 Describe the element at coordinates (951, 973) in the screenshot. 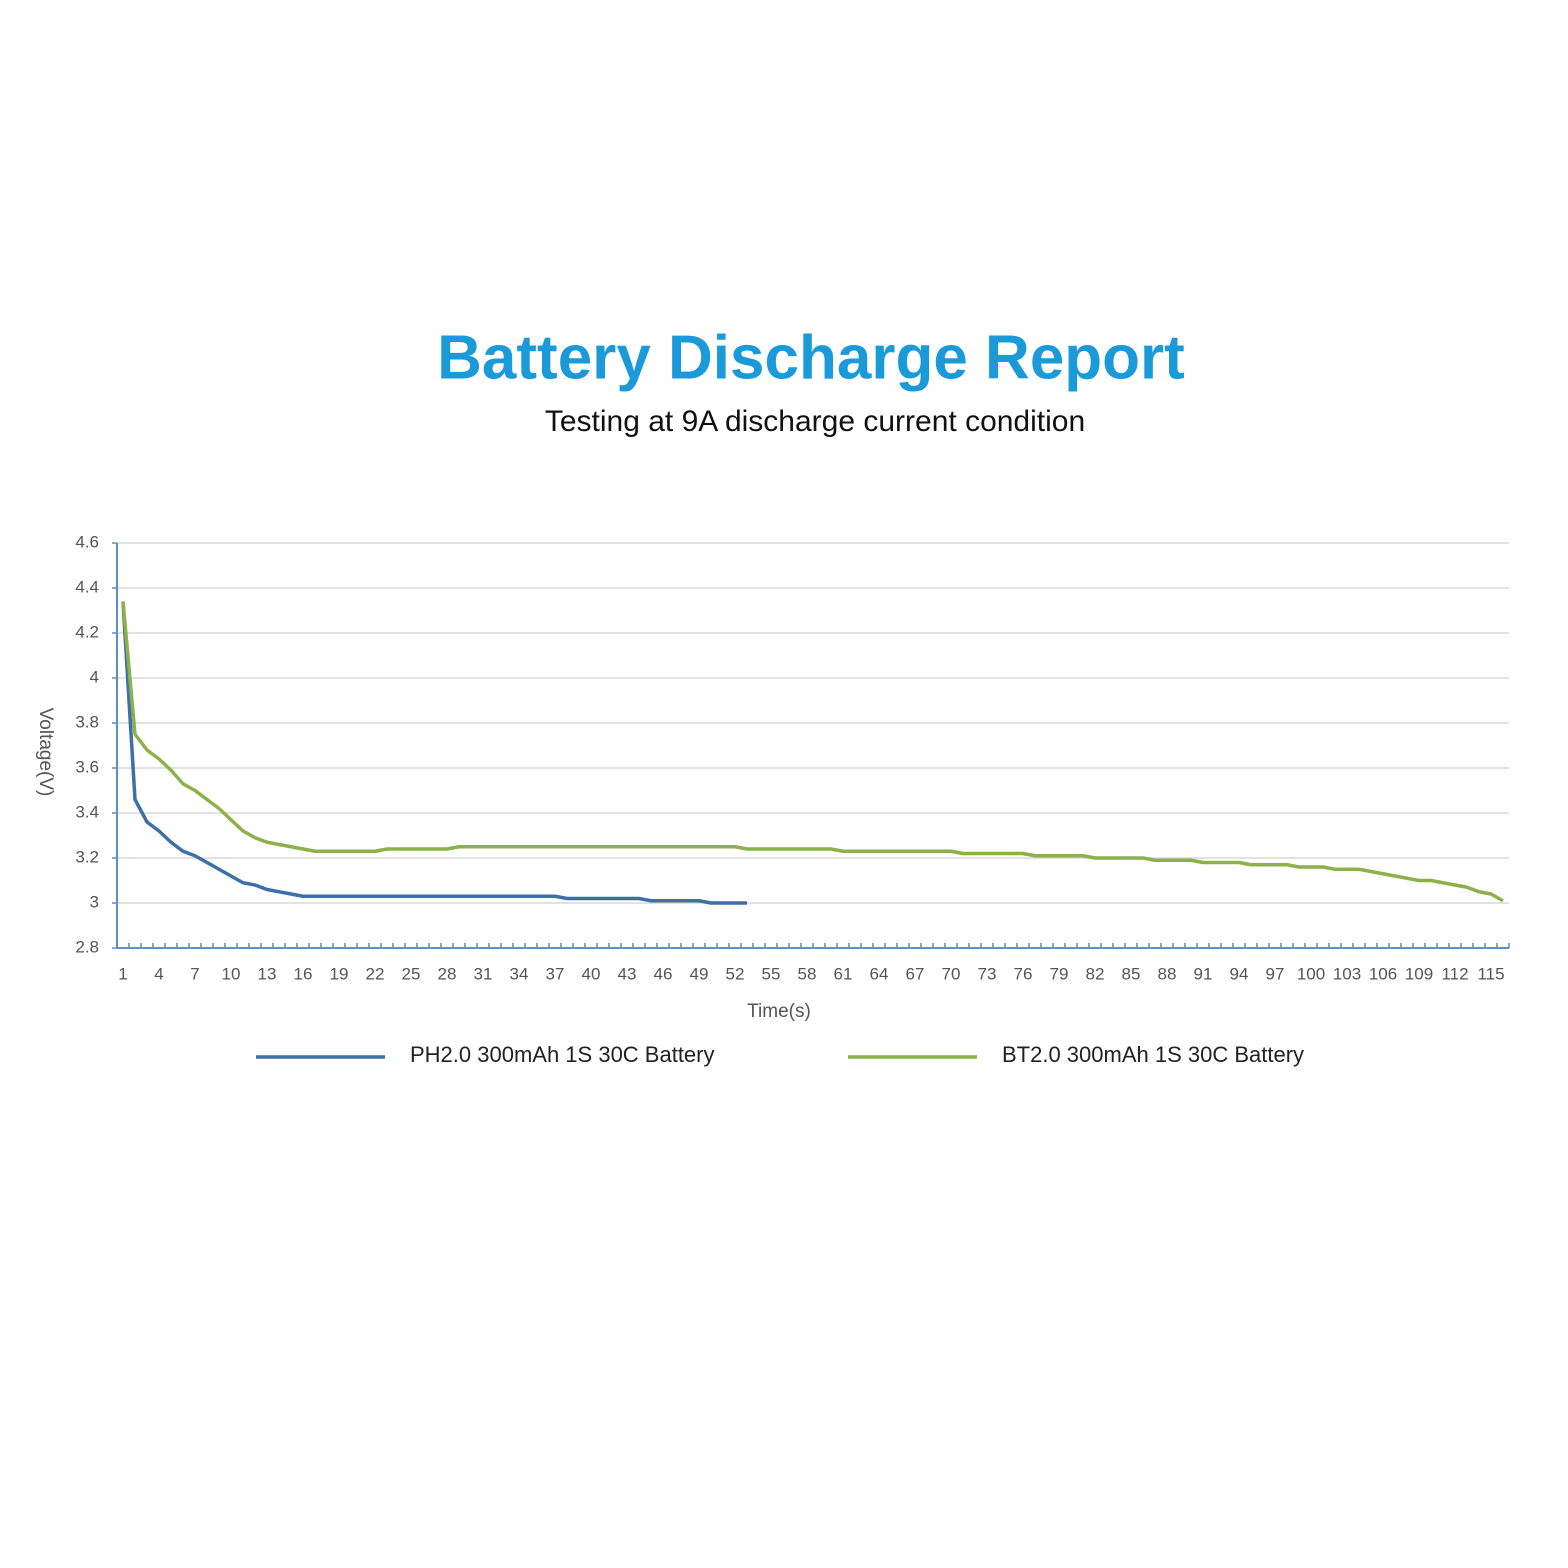

I see `x-tick-label: 70` at that location.